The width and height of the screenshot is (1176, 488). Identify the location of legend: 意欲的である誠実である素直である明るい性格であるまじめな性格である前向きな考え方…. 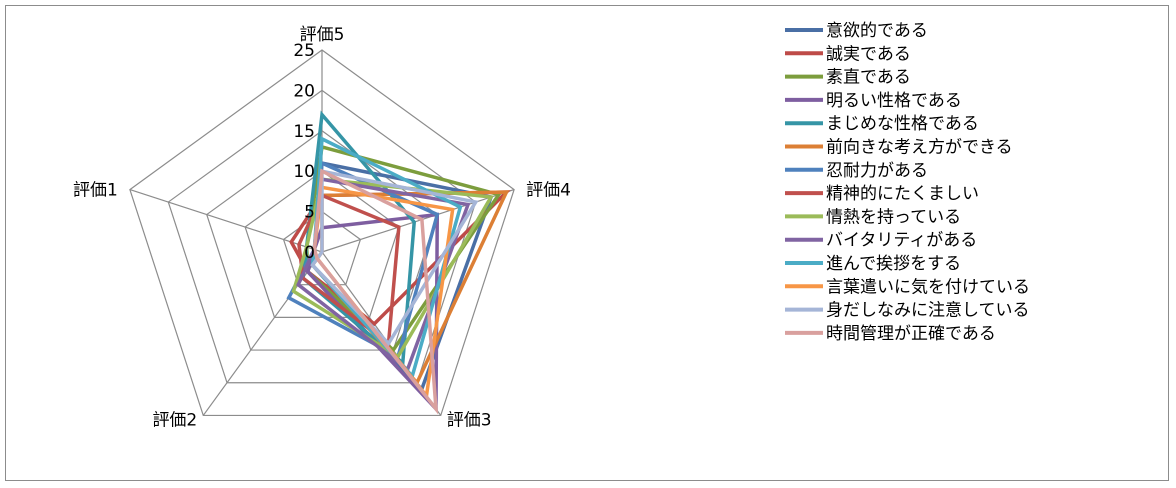
(907, 182).